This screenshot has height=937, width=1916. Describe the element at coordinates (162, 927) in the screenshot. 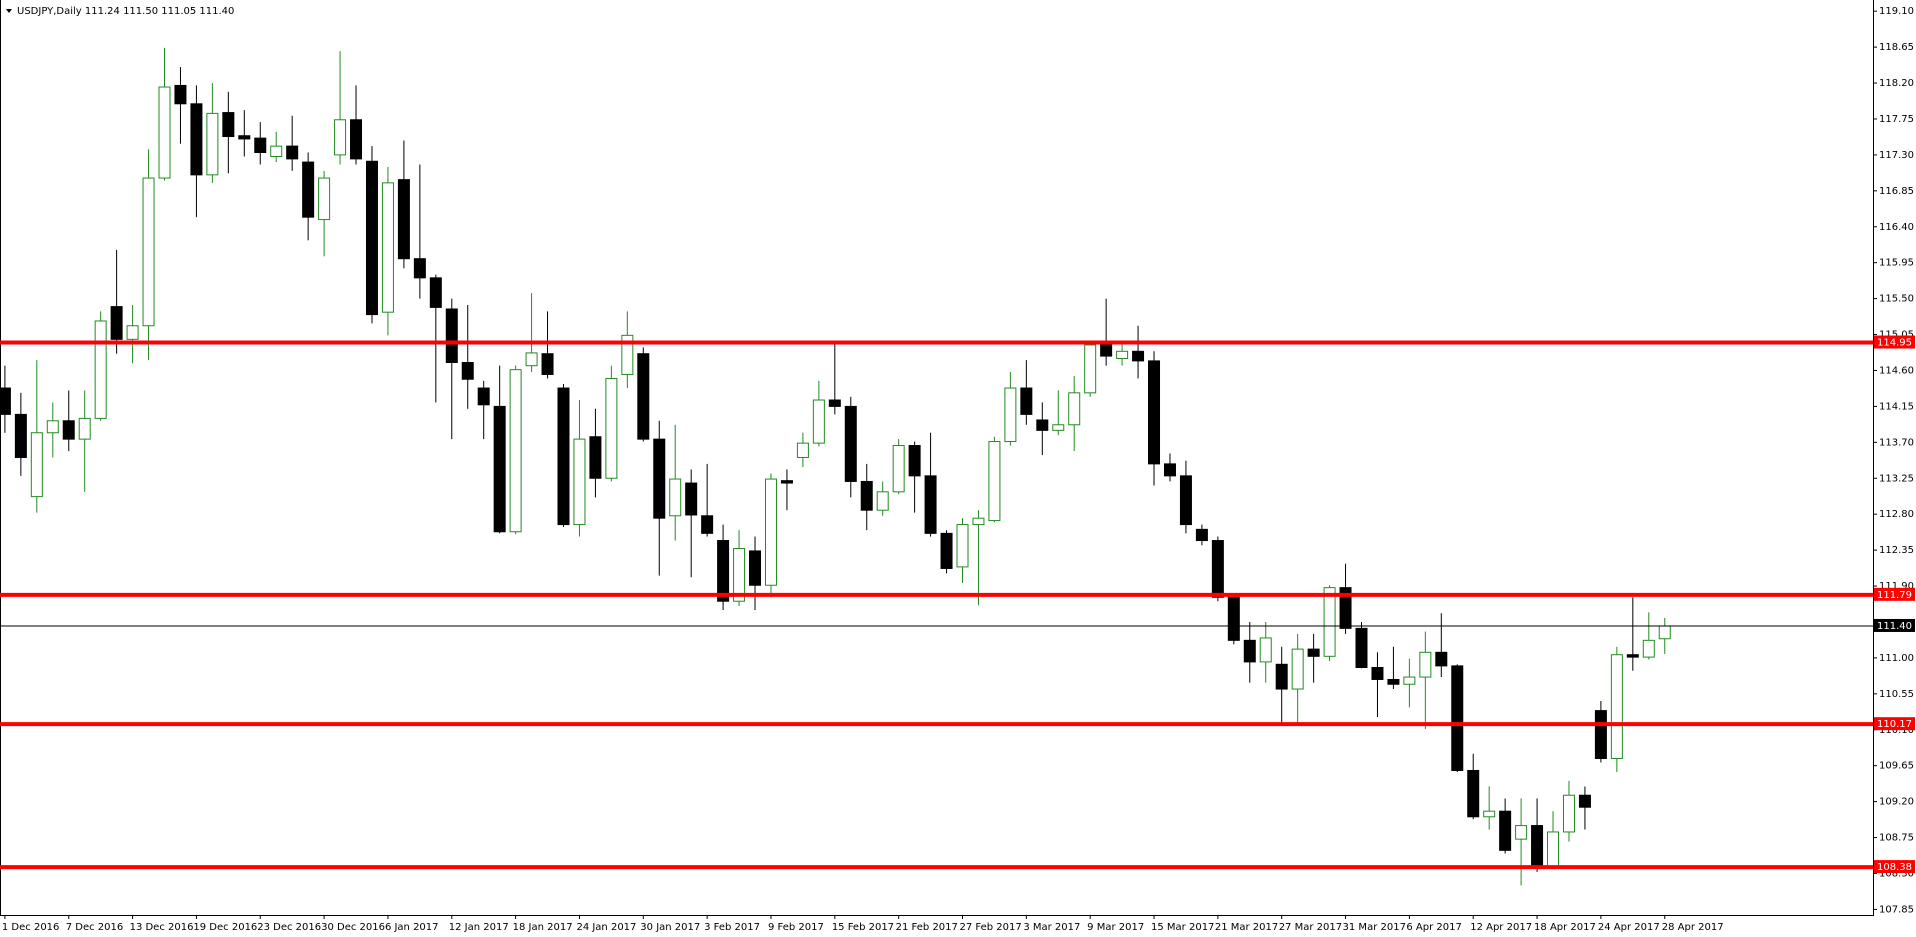

I see `x-tick-label: 13 Dec 2016` at that location.